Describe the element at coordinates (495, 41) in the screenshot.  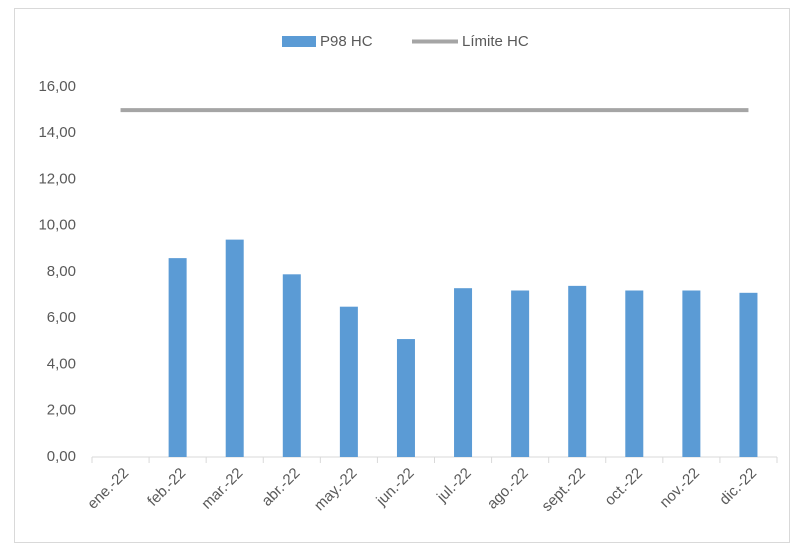
I see `legend-label: Límite HC` at that location.